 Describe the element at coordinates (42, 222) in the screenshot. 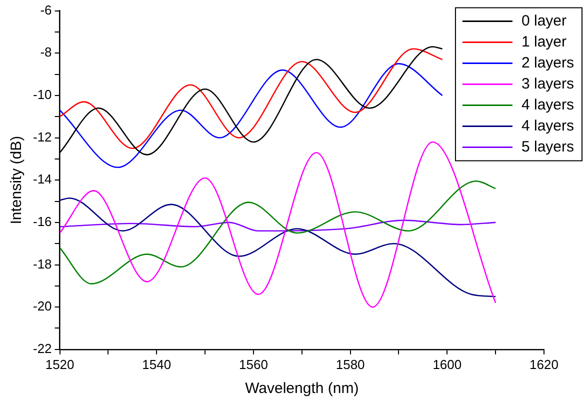

I see `y-tick-label: -16` at that location.